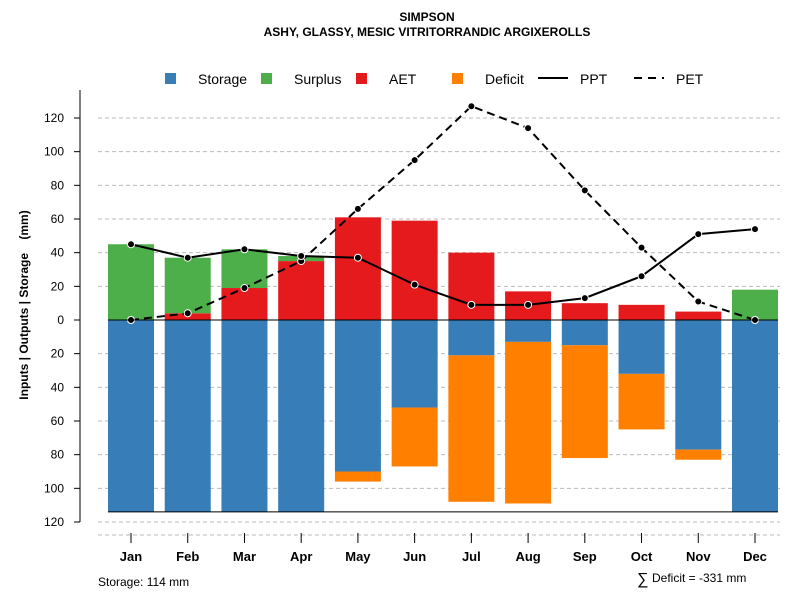 The image size is (800, 605). I want to click on x-tick-label: Mar, so click(244, 556).